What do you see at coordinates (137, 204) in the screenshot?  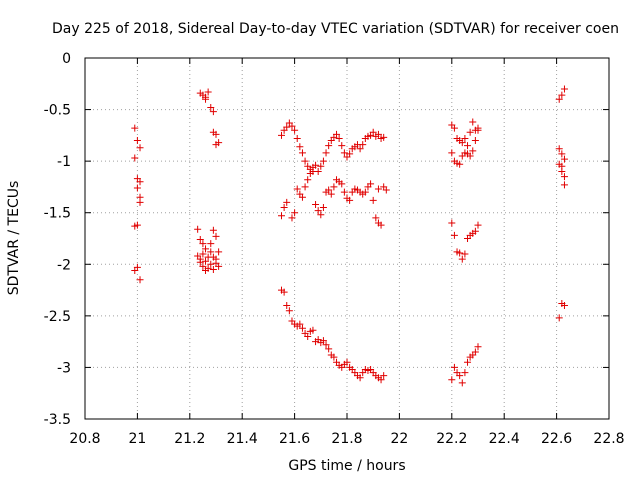 I see `series-cluster-21.0` at bounding box center [137, 204].